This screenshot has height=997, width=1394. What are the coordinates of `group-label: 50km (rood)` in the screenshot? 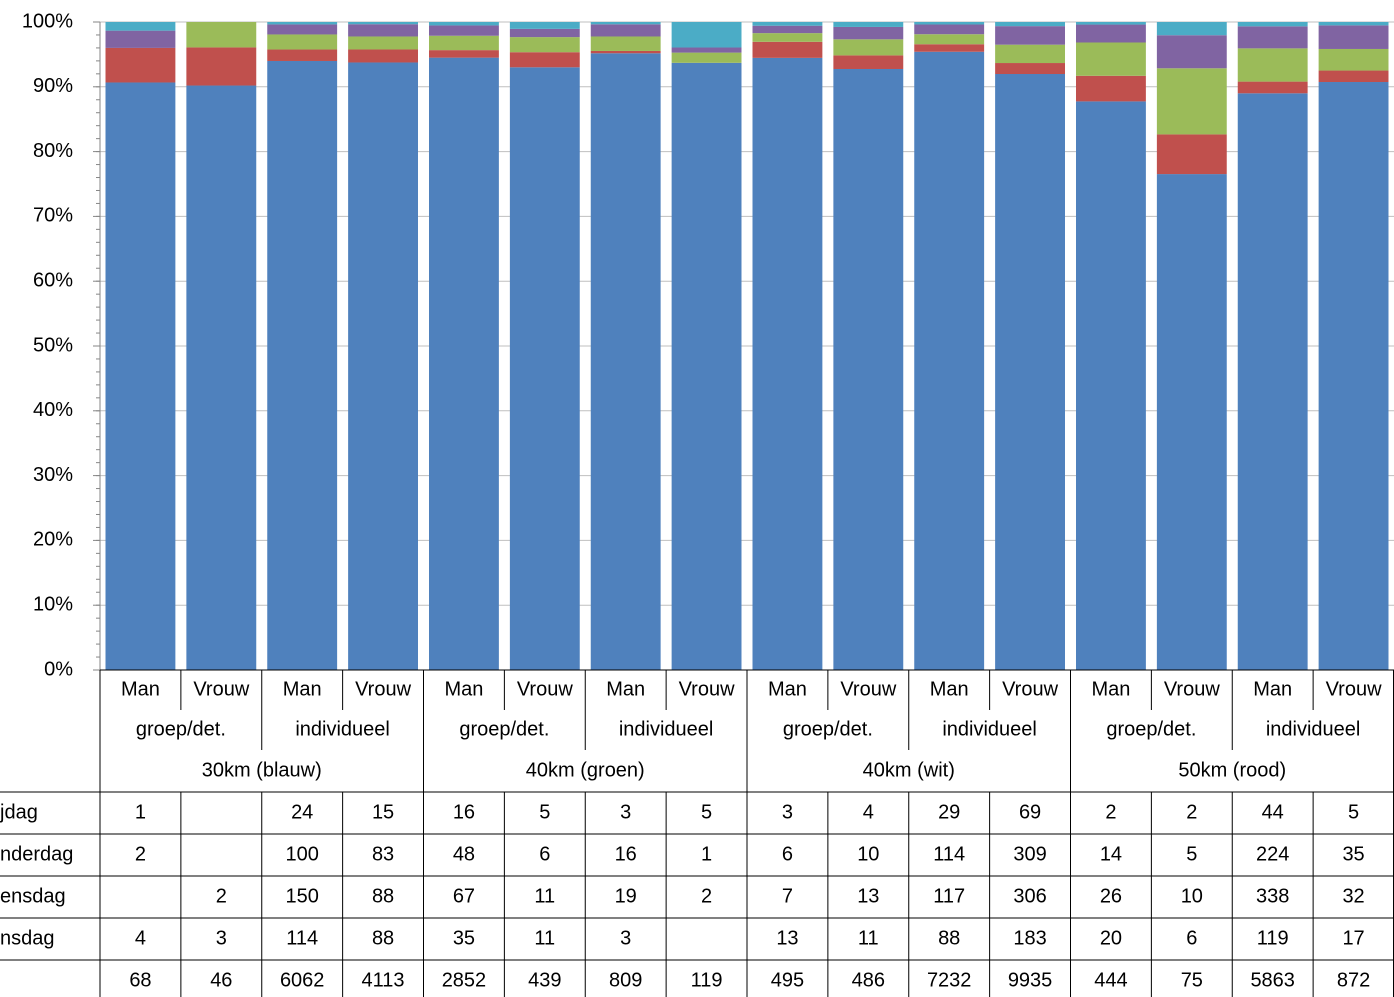 It's located at (1232, 770).